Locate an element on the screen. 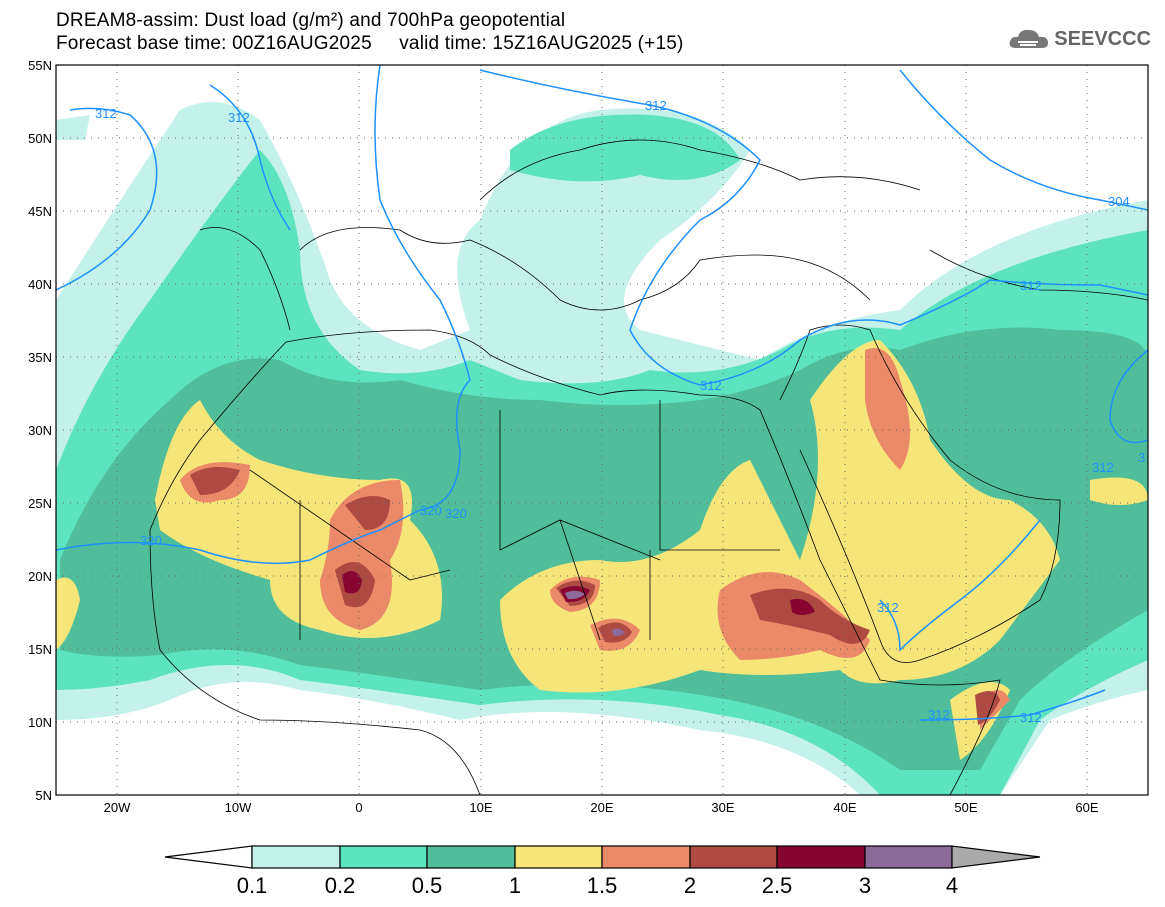 The width and height of the screenshot is (1165, 907). contour-label: 3 is located at coordinates (1141, 457).